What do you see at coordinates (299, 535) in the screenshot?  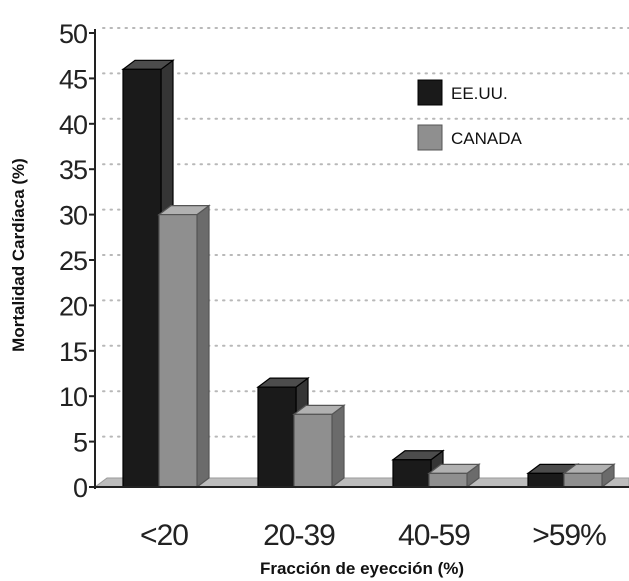 I see `x-tick-label: 20-39` at bounding box center [299, 535].